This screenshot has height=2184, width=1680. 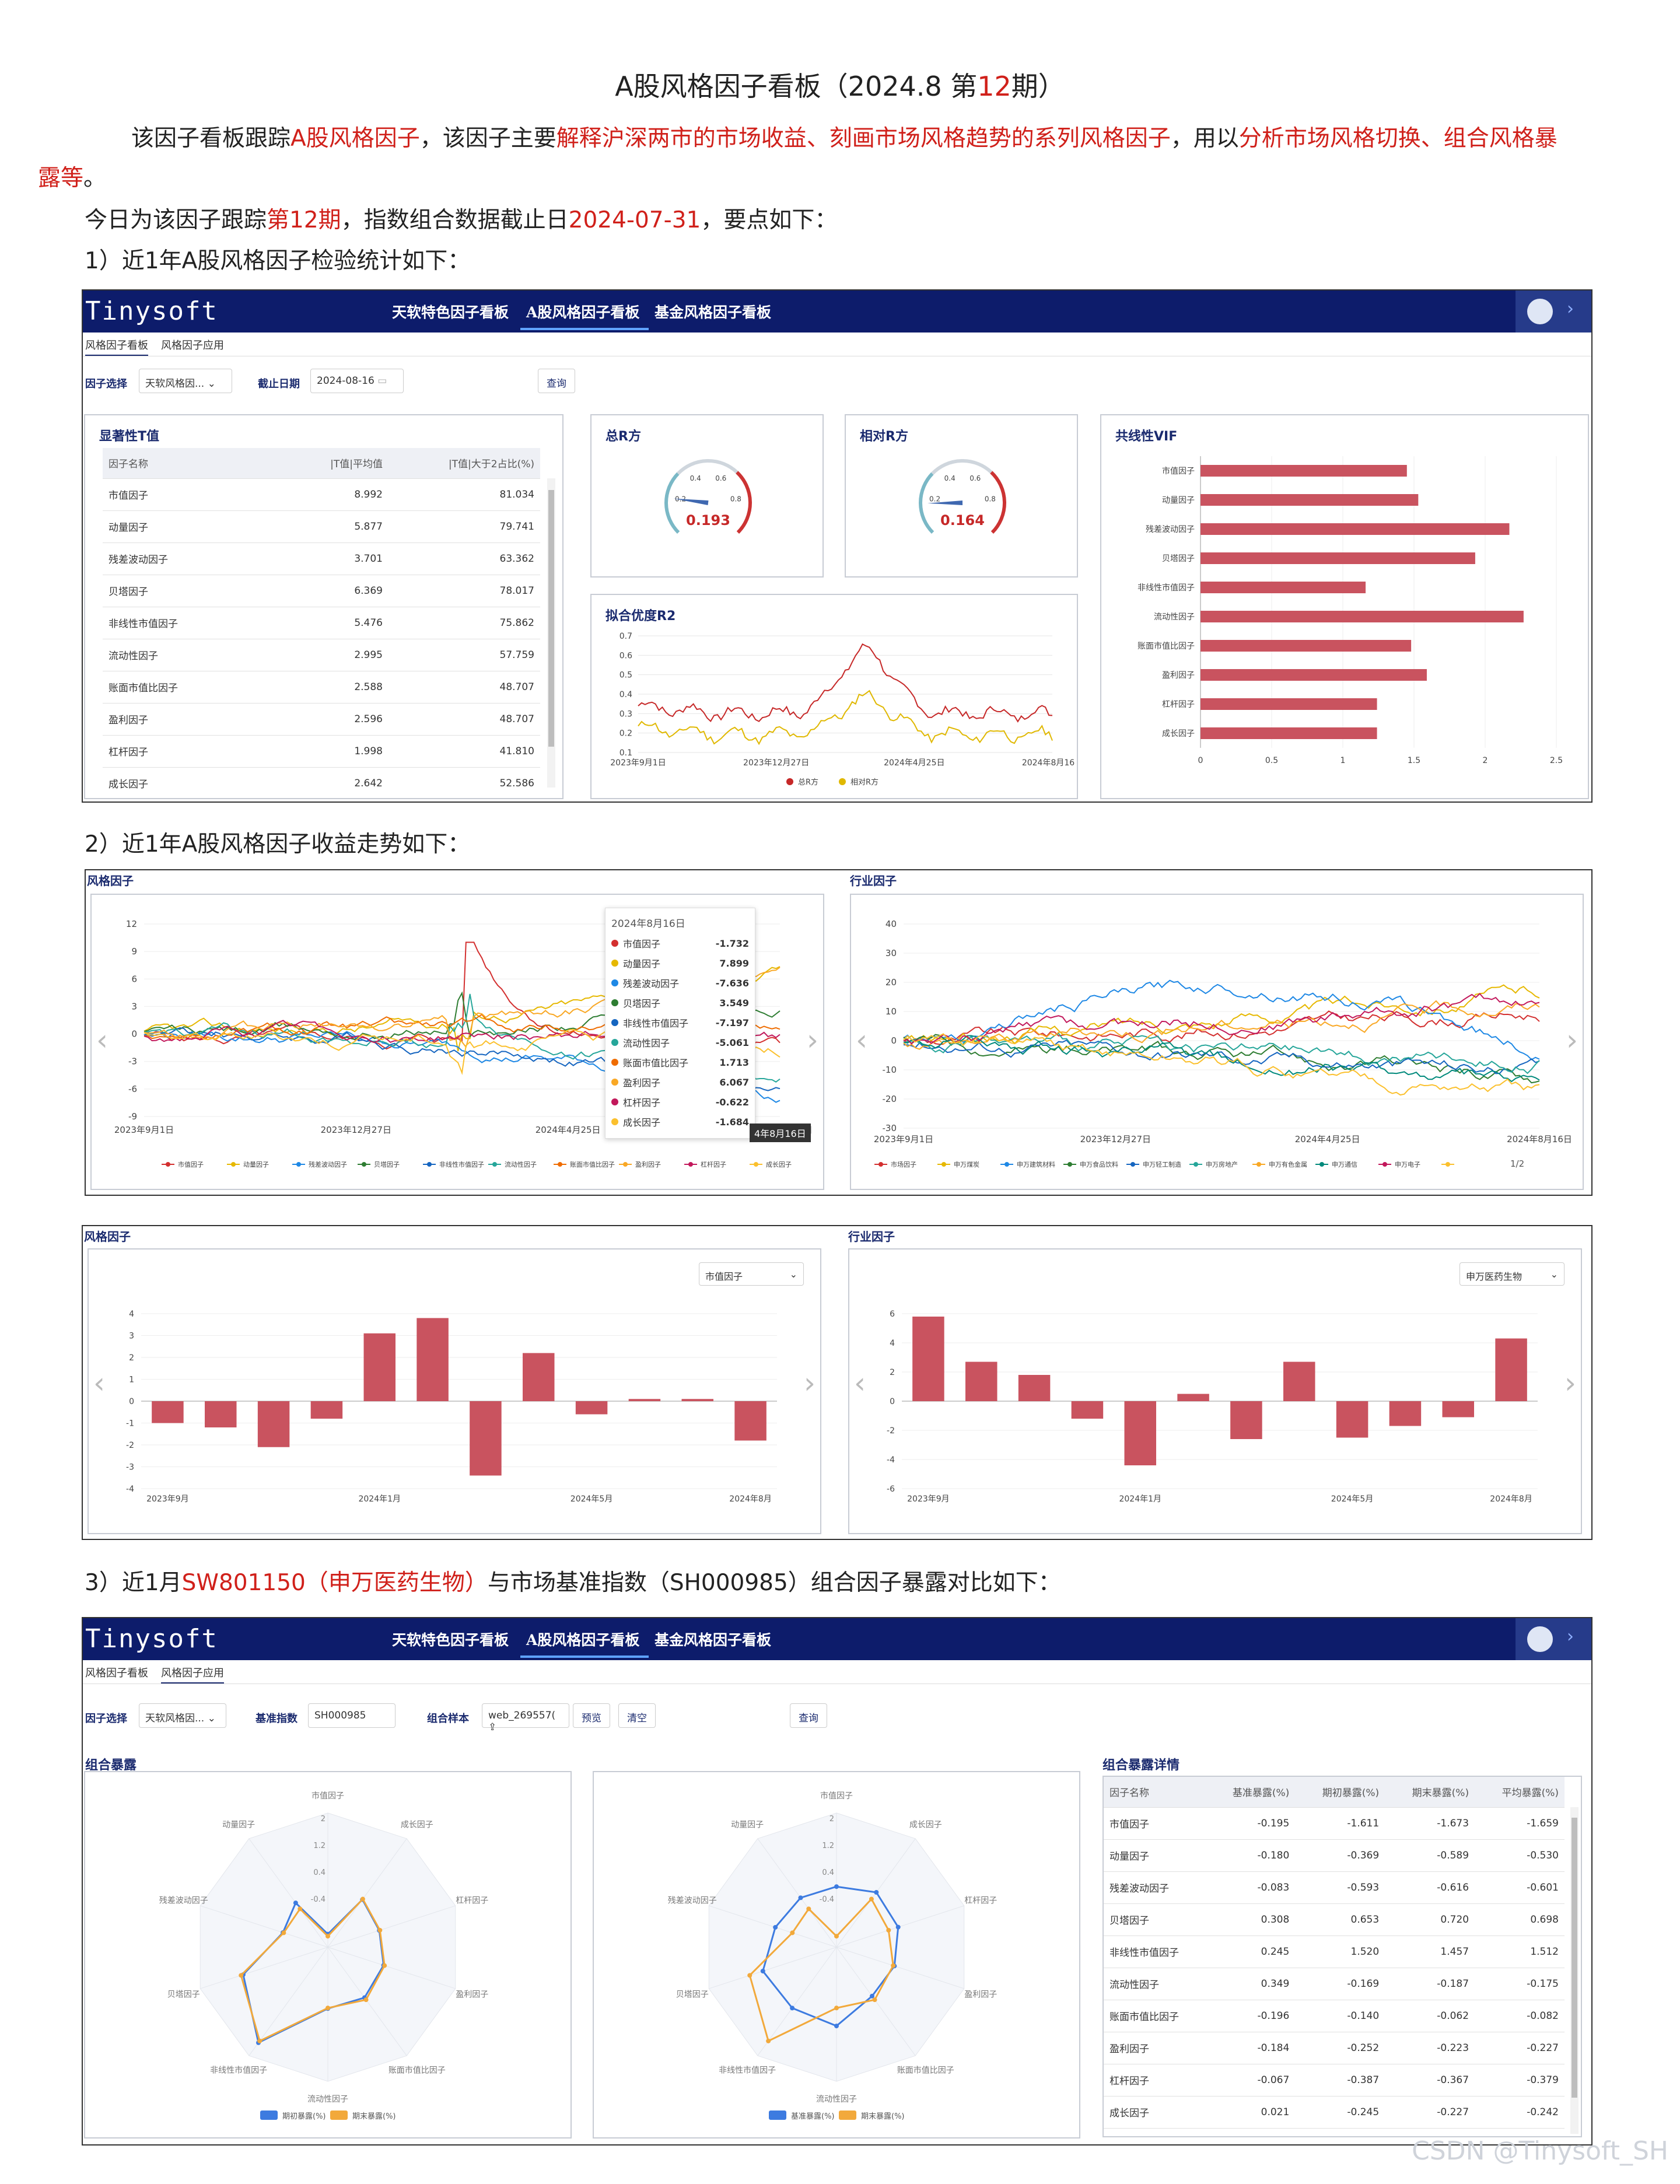 What do you see at coordinates (321, 687) in the screenshot?
I see `table-row: 账面市值比因子 2.588 48.707` at bounding box center [321, 687].